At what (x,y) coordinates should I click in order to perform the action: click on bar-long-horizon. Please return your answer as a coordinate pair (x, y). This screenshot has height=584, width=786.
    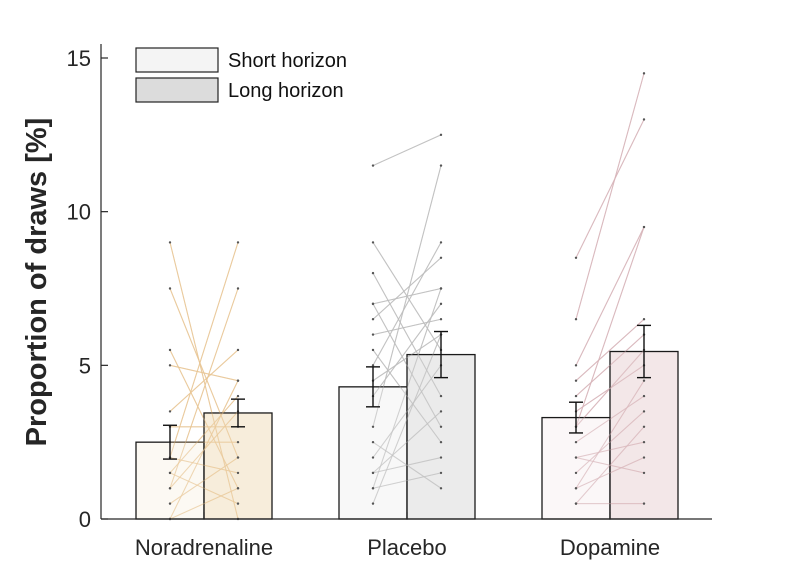
    Looking at the image, I should click on (441, 436).